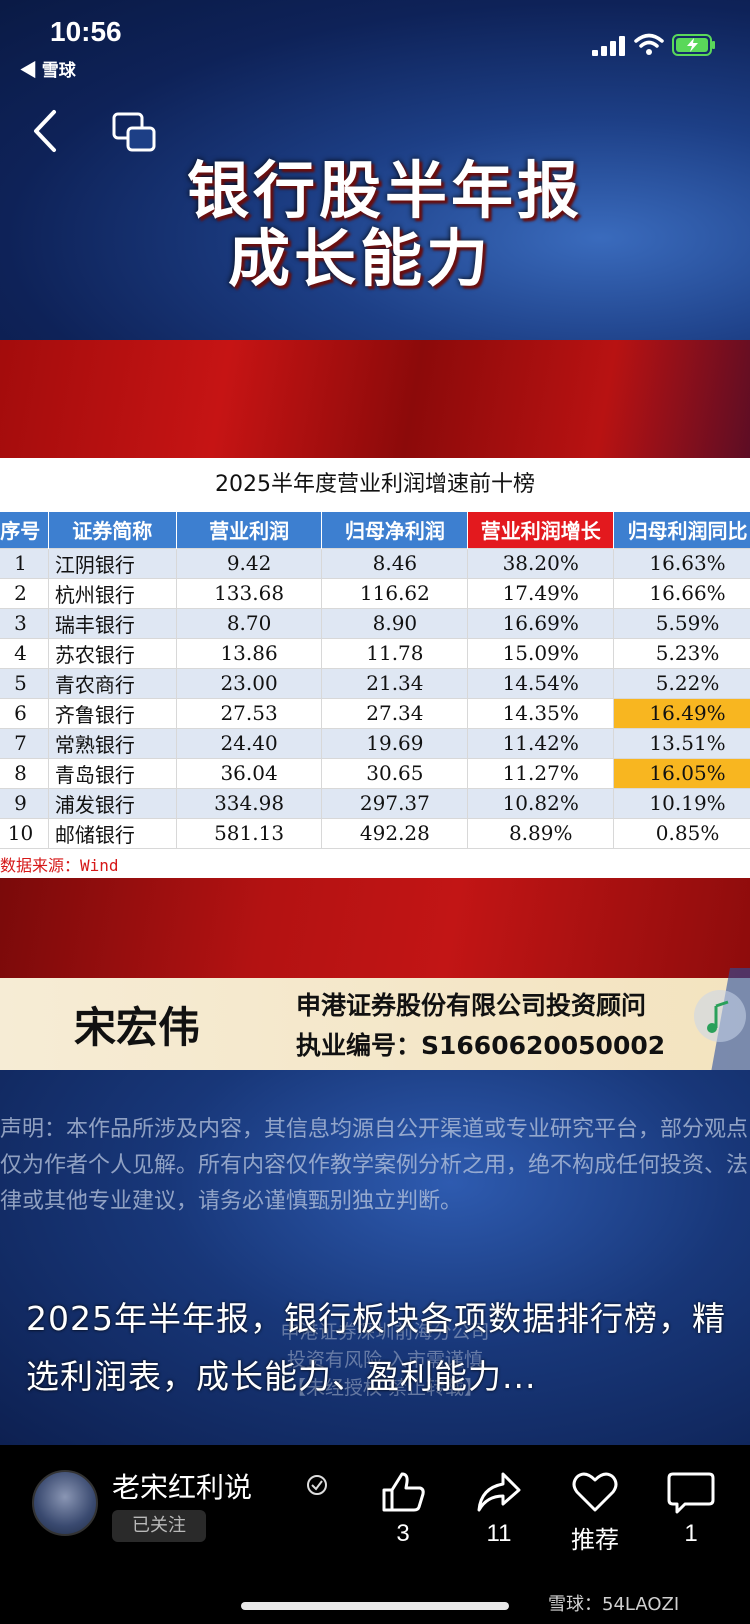  I want to click on table-cell-net-profit: 8.90, so click(395, 623).